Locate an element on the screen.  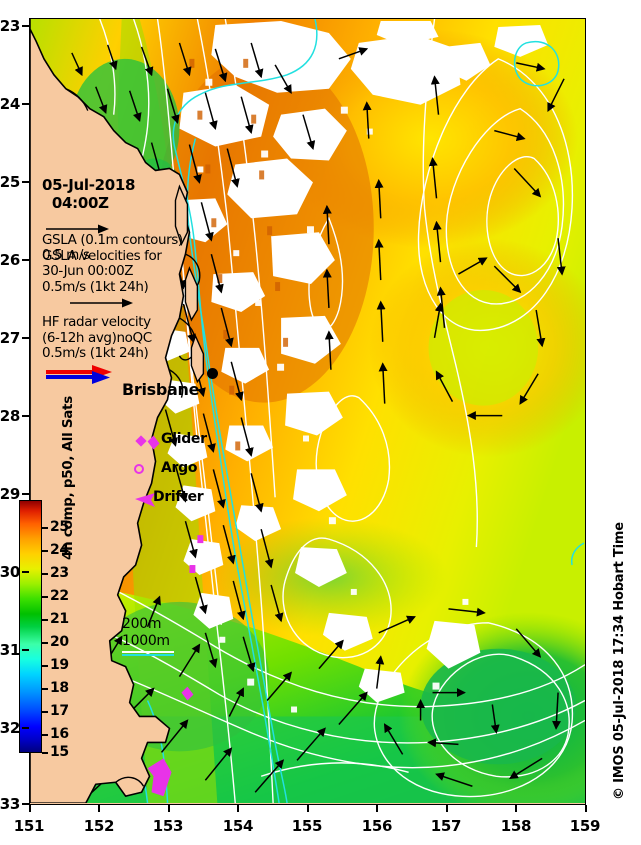
y-tick-label: -28 is located at coordinates (10, 416).